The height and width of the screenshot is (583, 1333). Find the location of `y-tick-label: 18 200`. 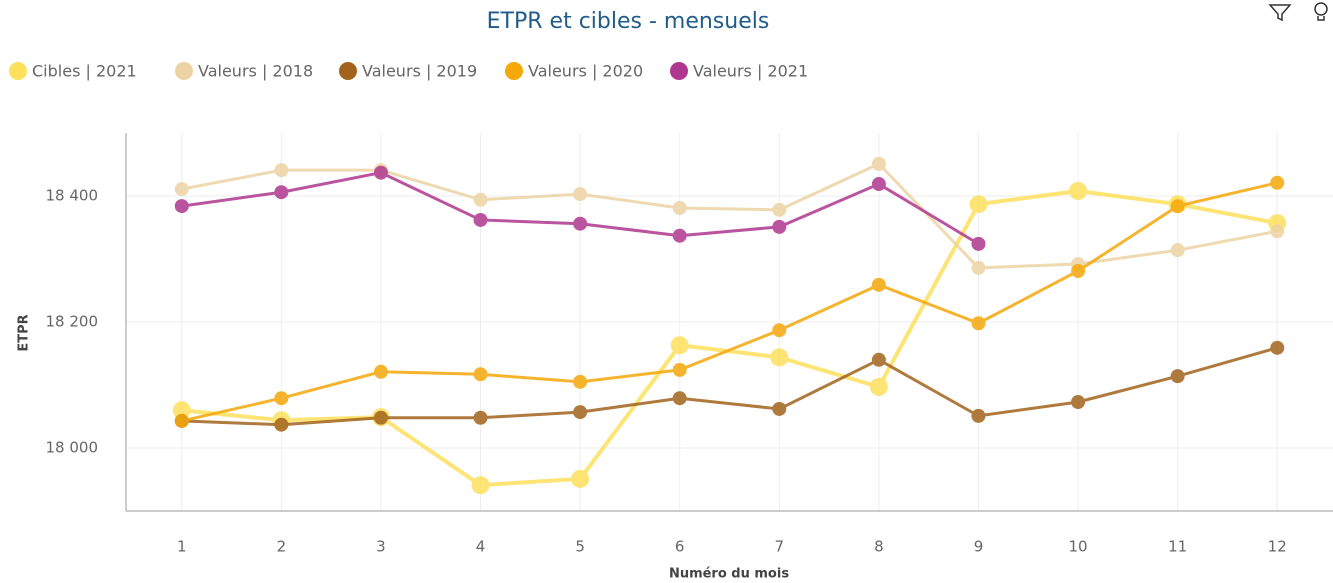

y-tick-label: 18 200 is located at coordinates (72, 322).